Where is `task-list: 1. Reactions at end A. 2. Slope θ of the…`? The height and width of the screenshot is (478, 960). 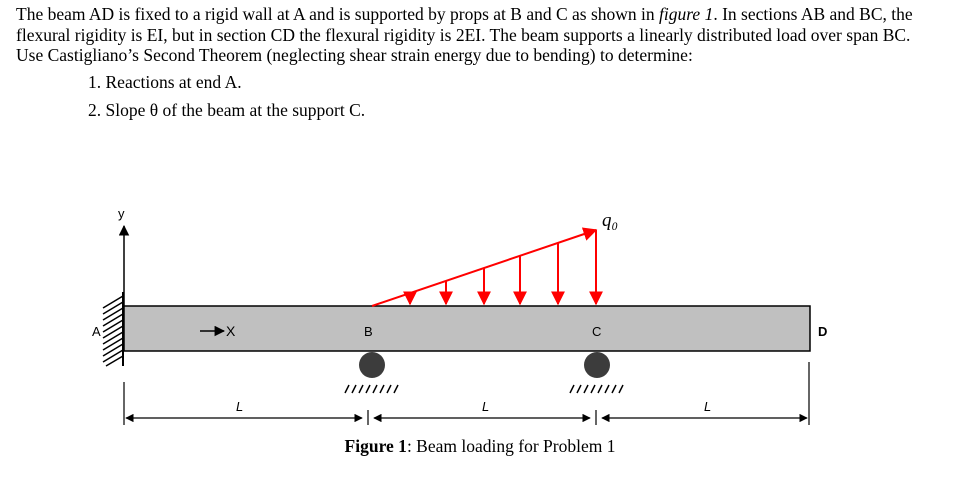 task-list: 1. Reactions at end A. 2. Slope θ of the… is located at coordinates (517, 96).